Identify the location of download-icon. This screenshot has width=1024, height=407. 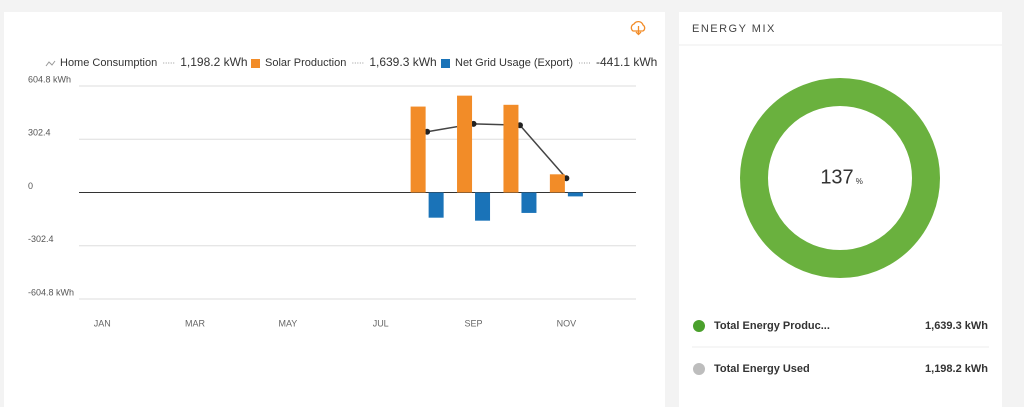
(638, 28).